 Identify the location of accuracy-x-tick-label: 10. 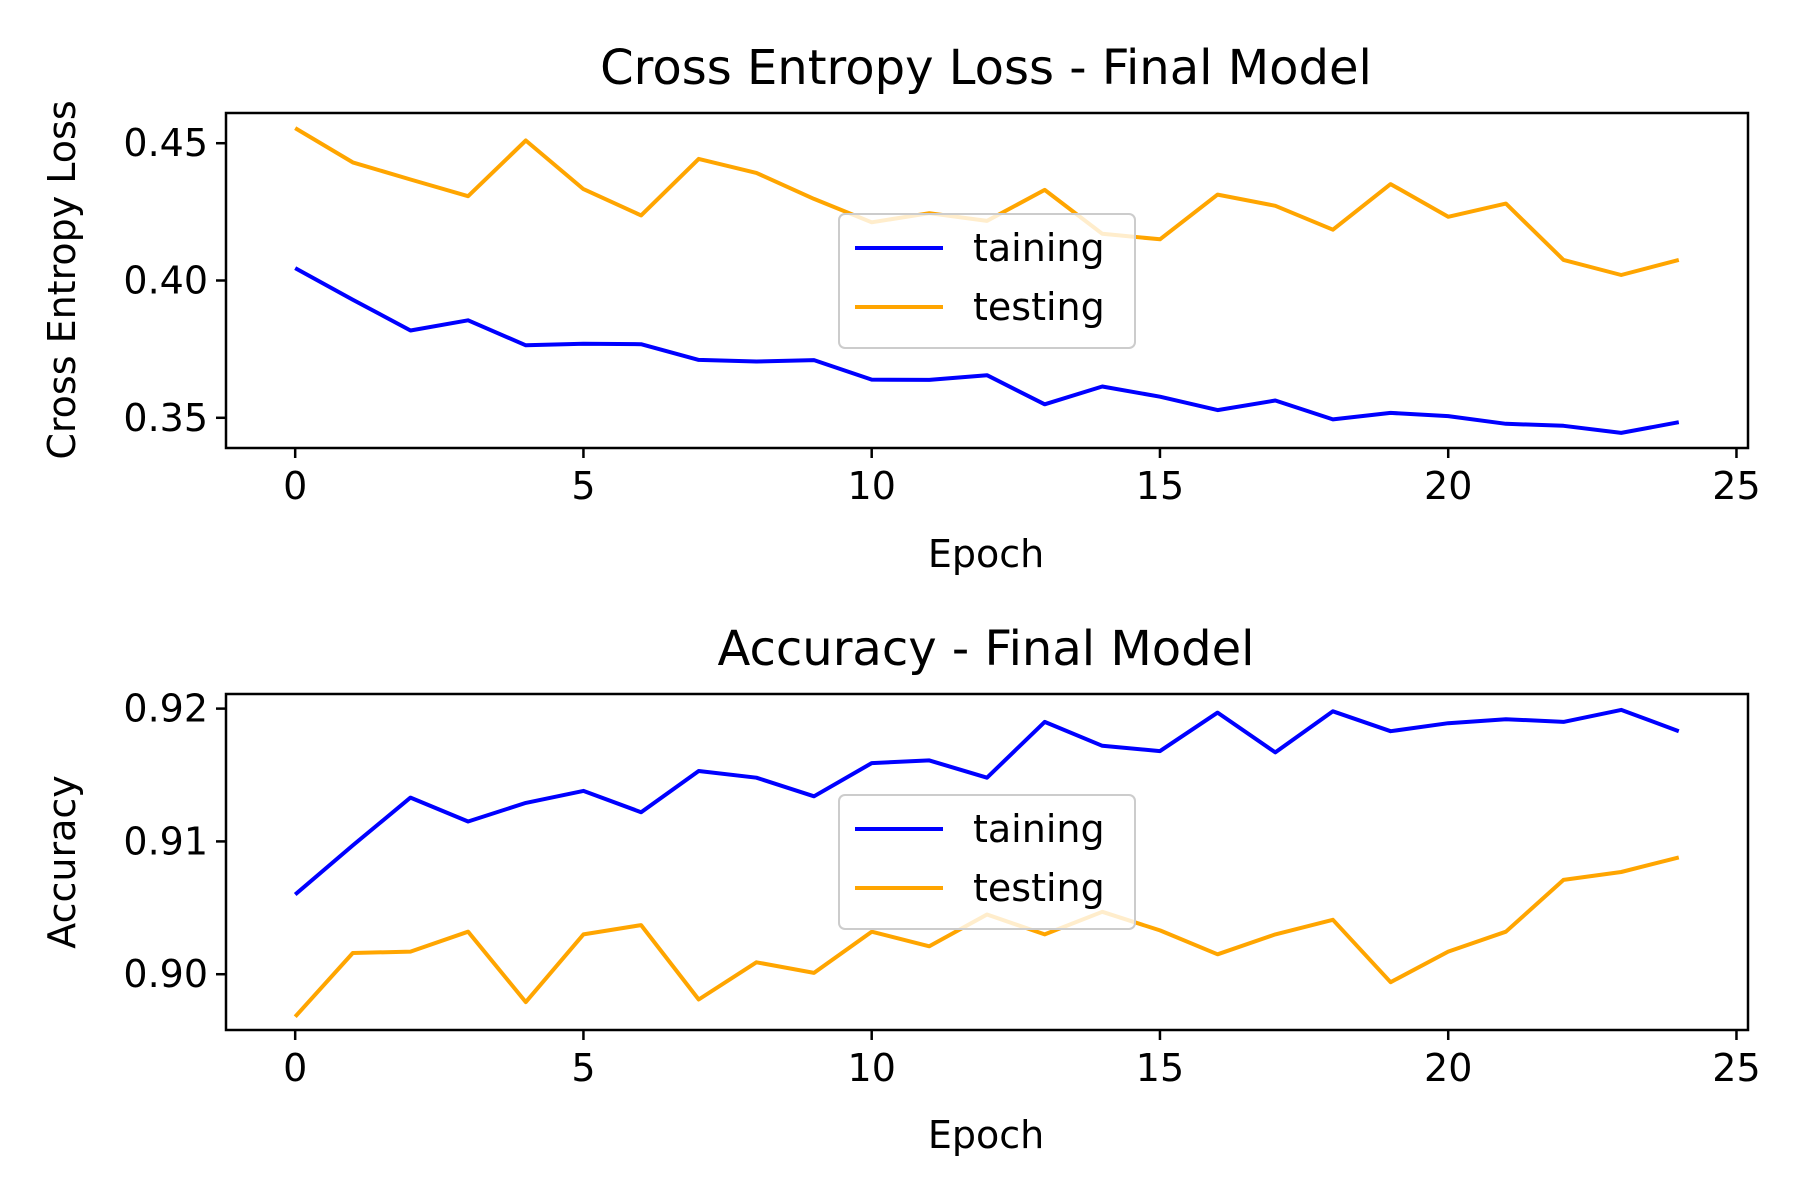
(872, 1068).